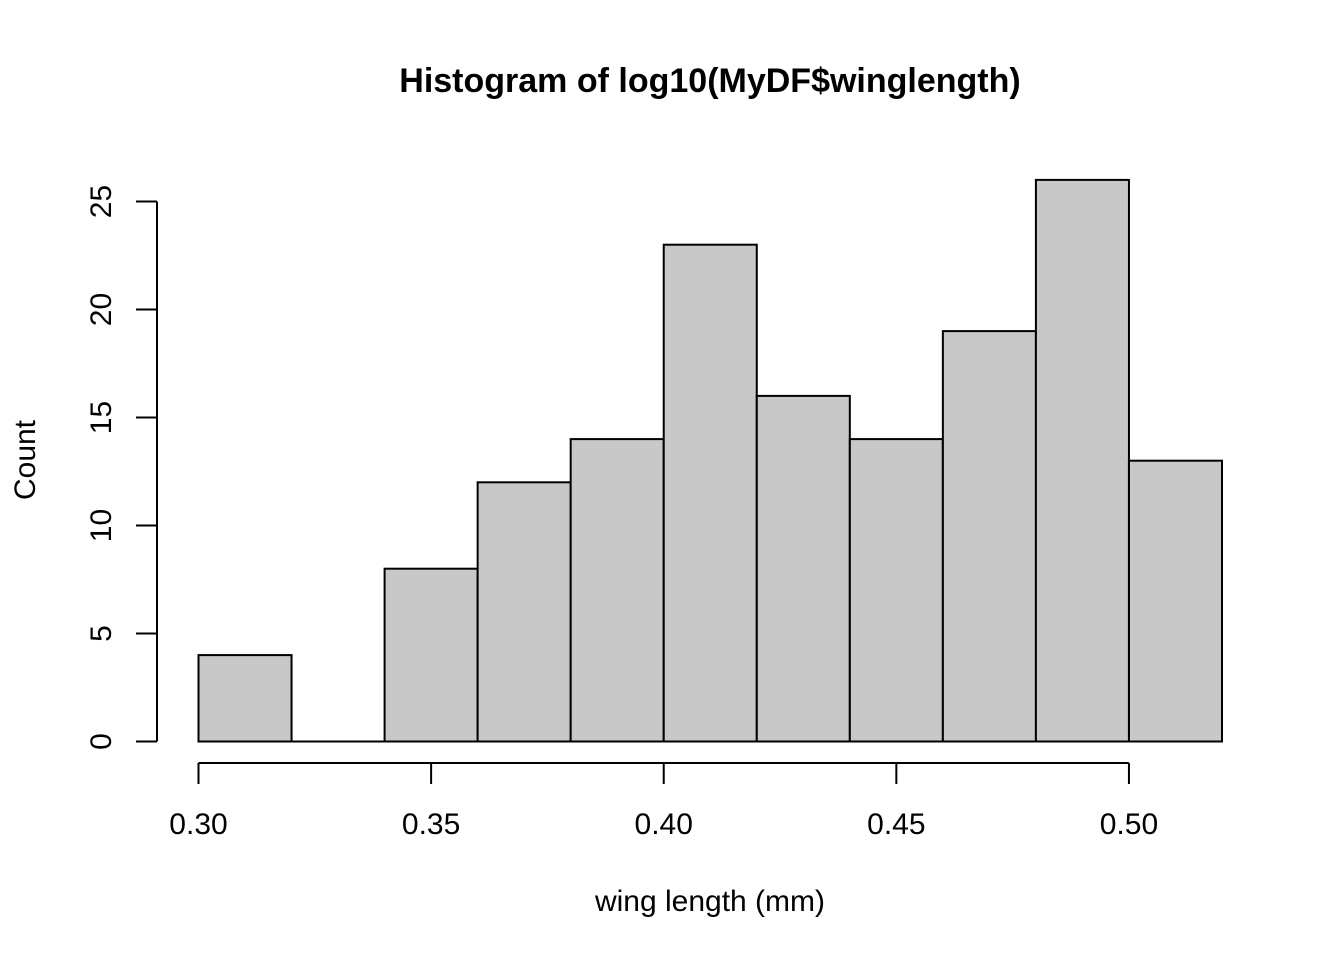  I want to click on y-tick-label: 0, so click(101, 741).